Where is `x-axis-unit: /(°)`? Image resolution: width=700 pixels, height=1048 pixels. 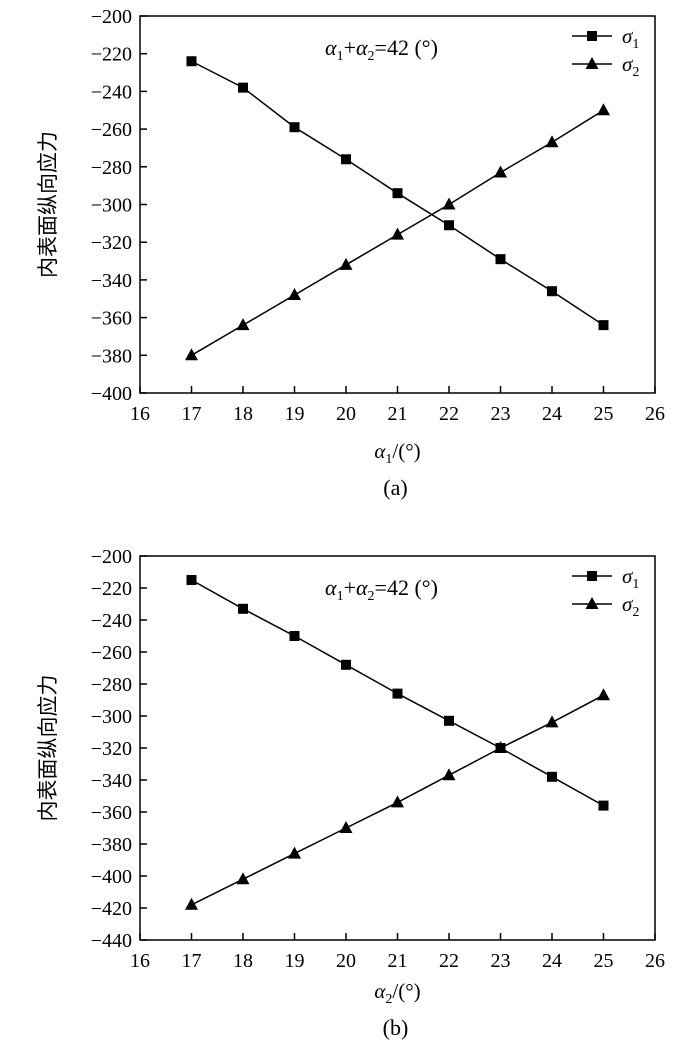
x-axis-unit: /(°) is located at coordinates (406, 451).